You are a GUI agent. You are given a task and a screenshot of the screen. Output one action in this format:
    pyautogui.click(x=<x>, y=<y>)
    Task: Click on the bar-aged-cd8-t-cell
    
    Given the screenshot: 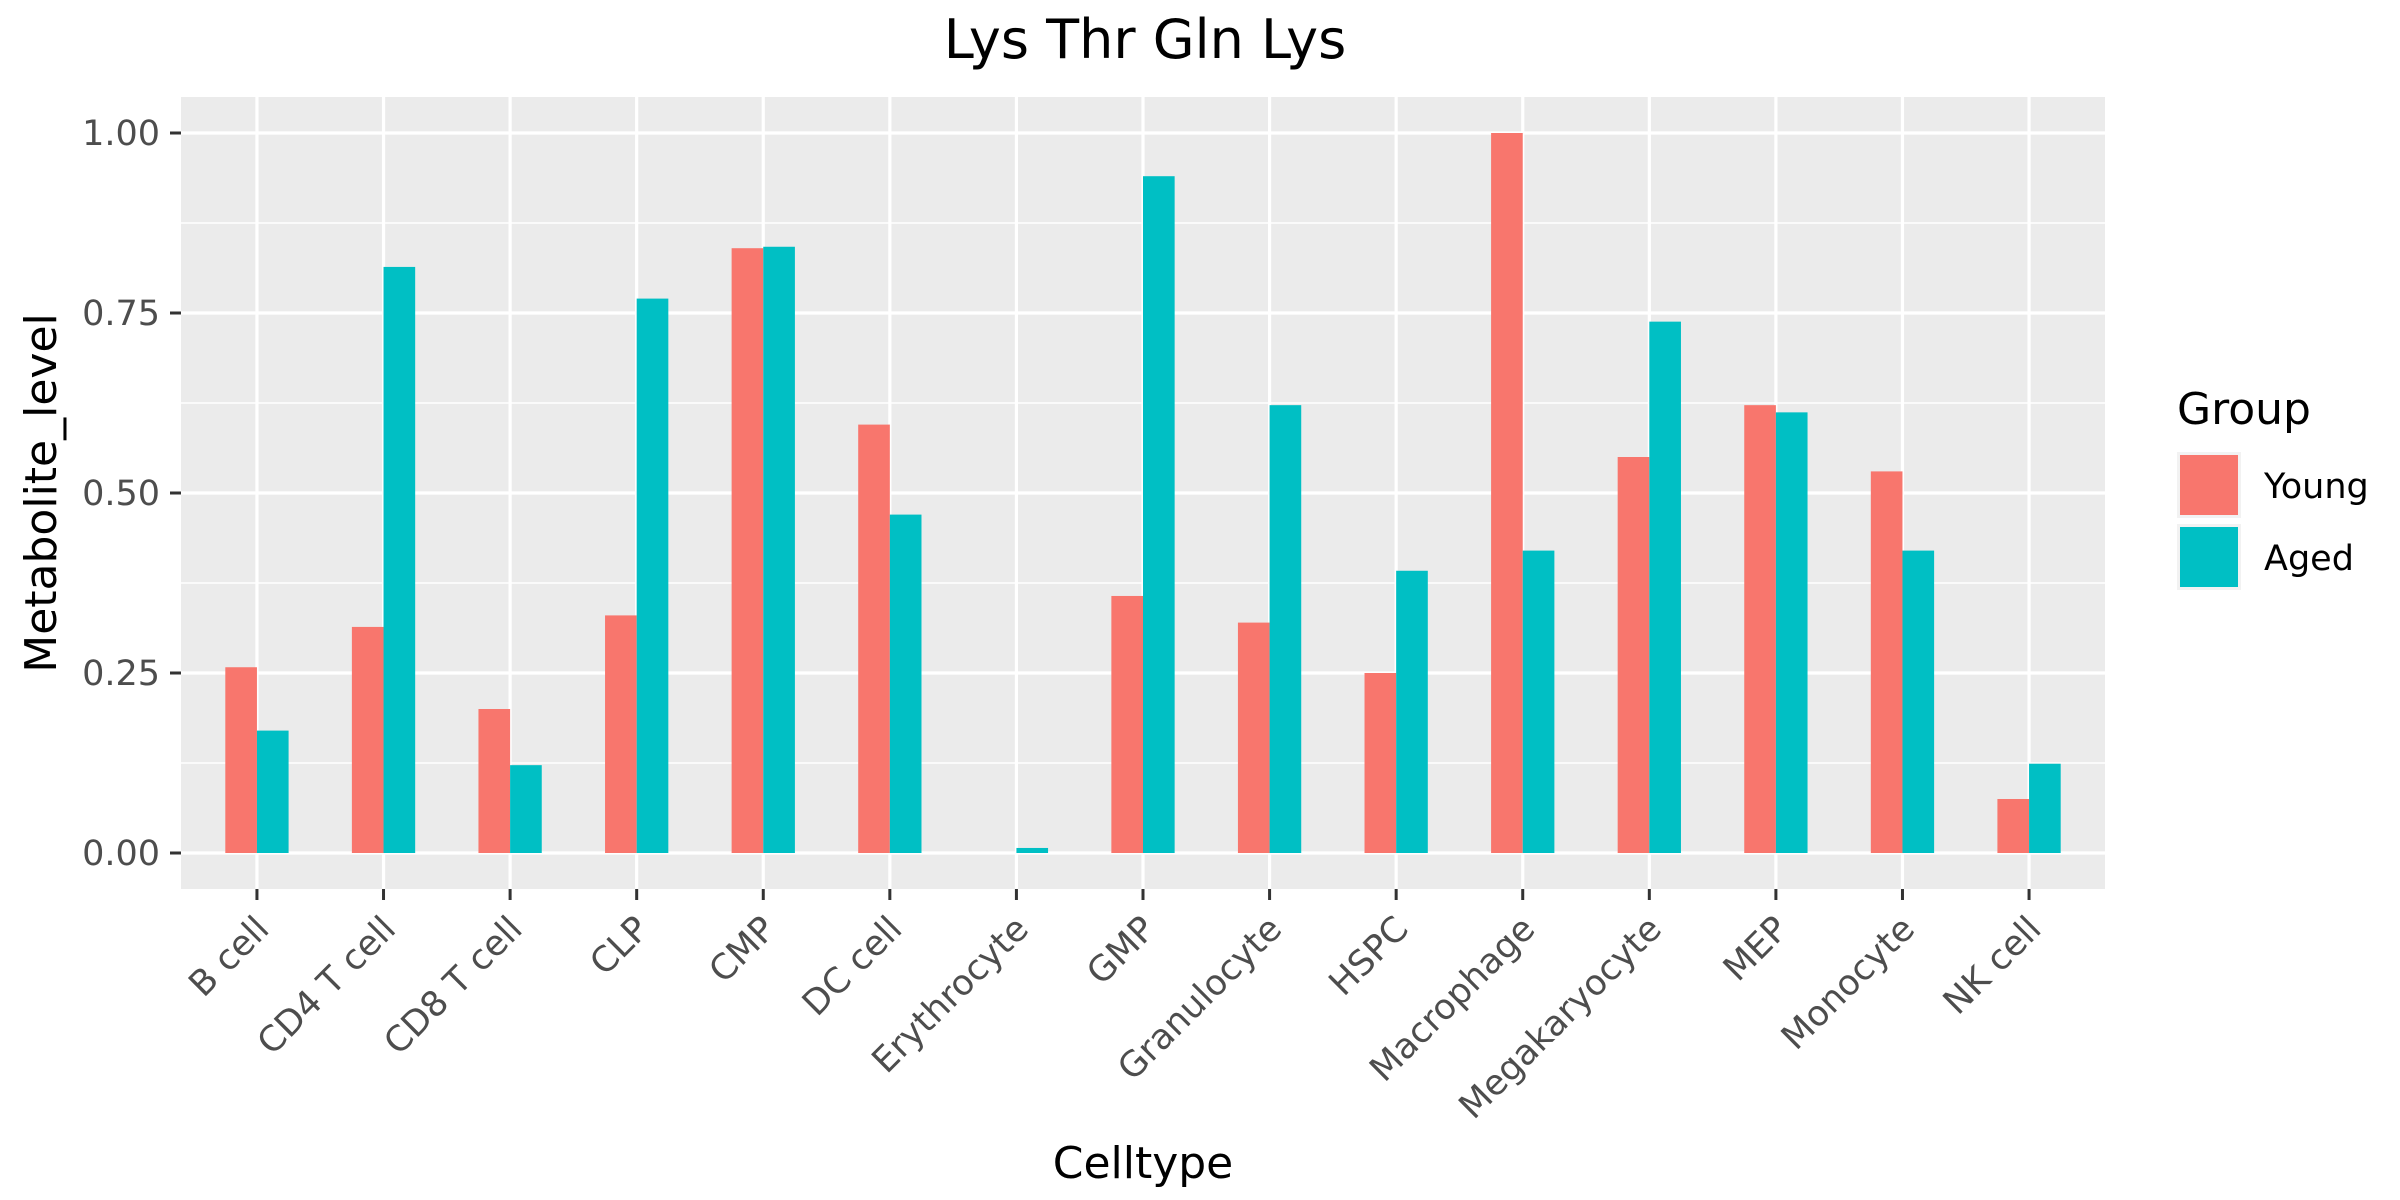 What is the action you would take?
    pyautogui.click(x=526, y=809)
    